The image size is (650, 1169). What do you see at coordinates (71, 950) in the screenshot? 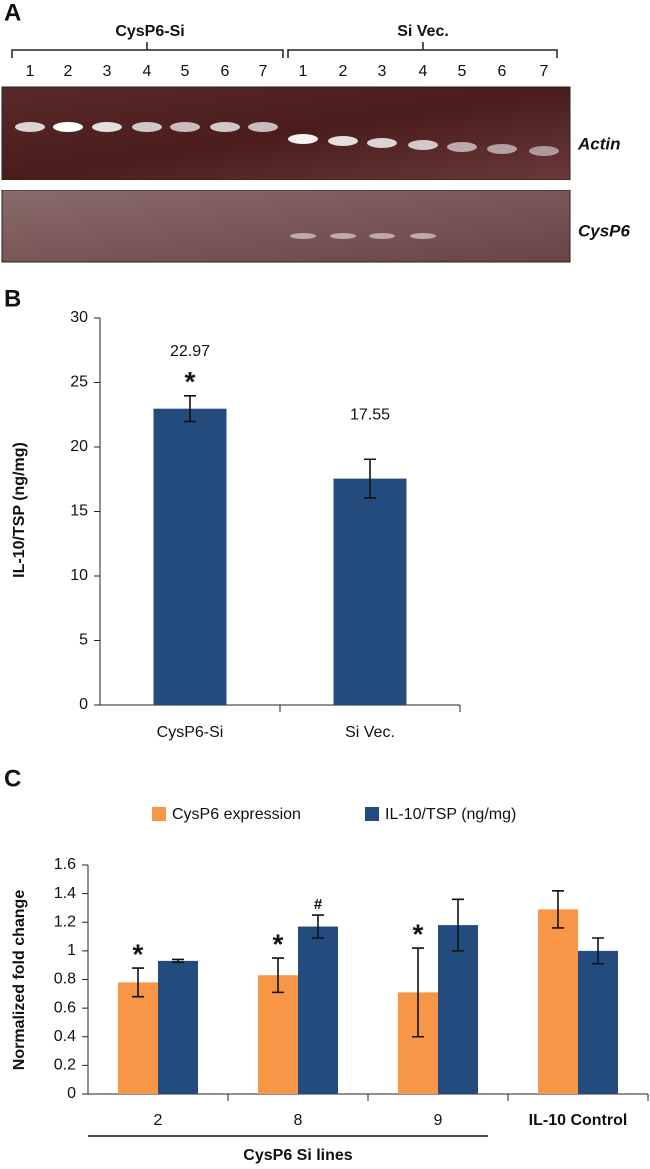
I see `y-tick-label: 1` at bounding box center [71, 950].